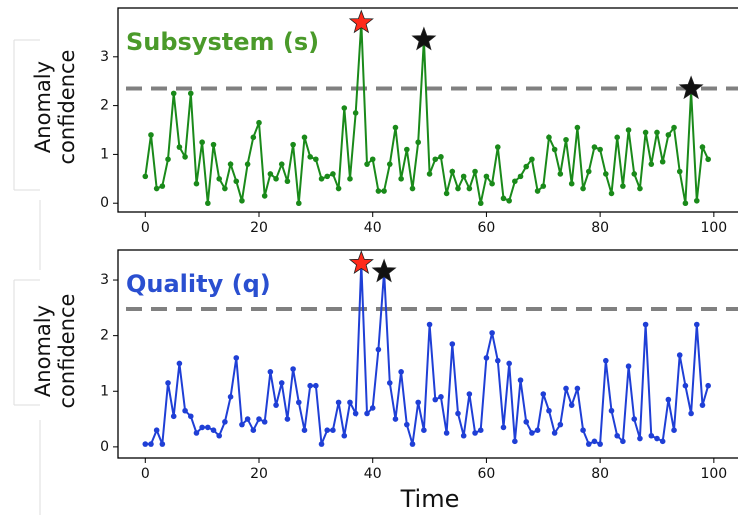  What do you see at coordinates (222, 42) in the screenshot?
I see `panel-title: Subsystem (s)` at bounding box center [222, 42].